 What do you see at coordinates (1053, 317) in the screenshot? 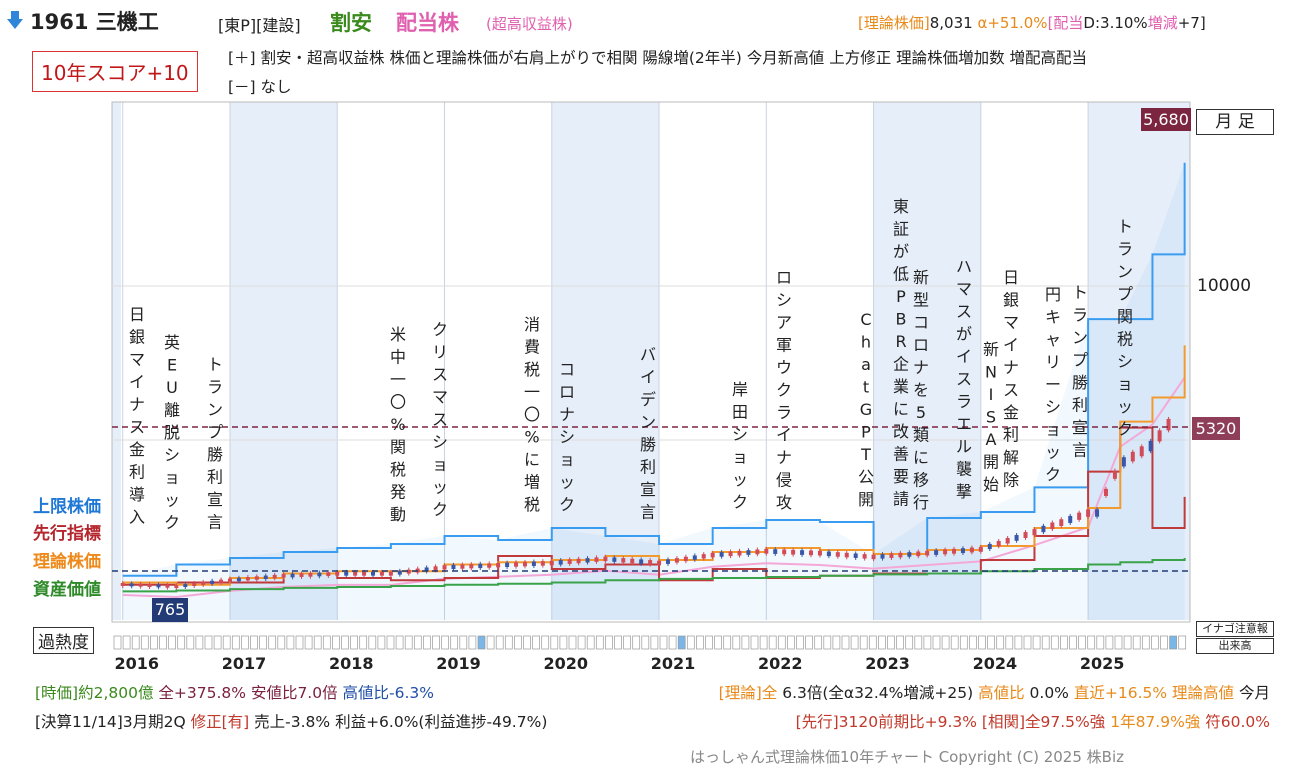
I see `event-char: キ` at bounding box center [1053, 317].